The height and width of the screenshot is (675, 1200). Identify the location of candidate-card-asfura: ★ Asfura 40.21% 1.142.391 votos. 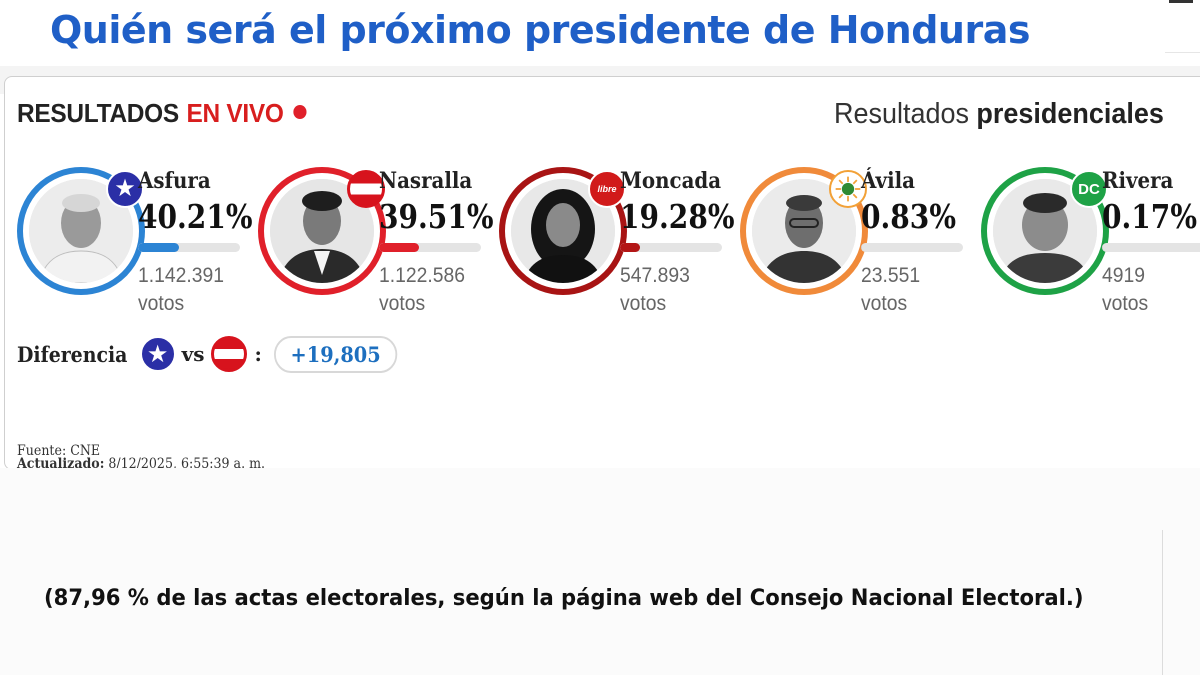
(137, 242).